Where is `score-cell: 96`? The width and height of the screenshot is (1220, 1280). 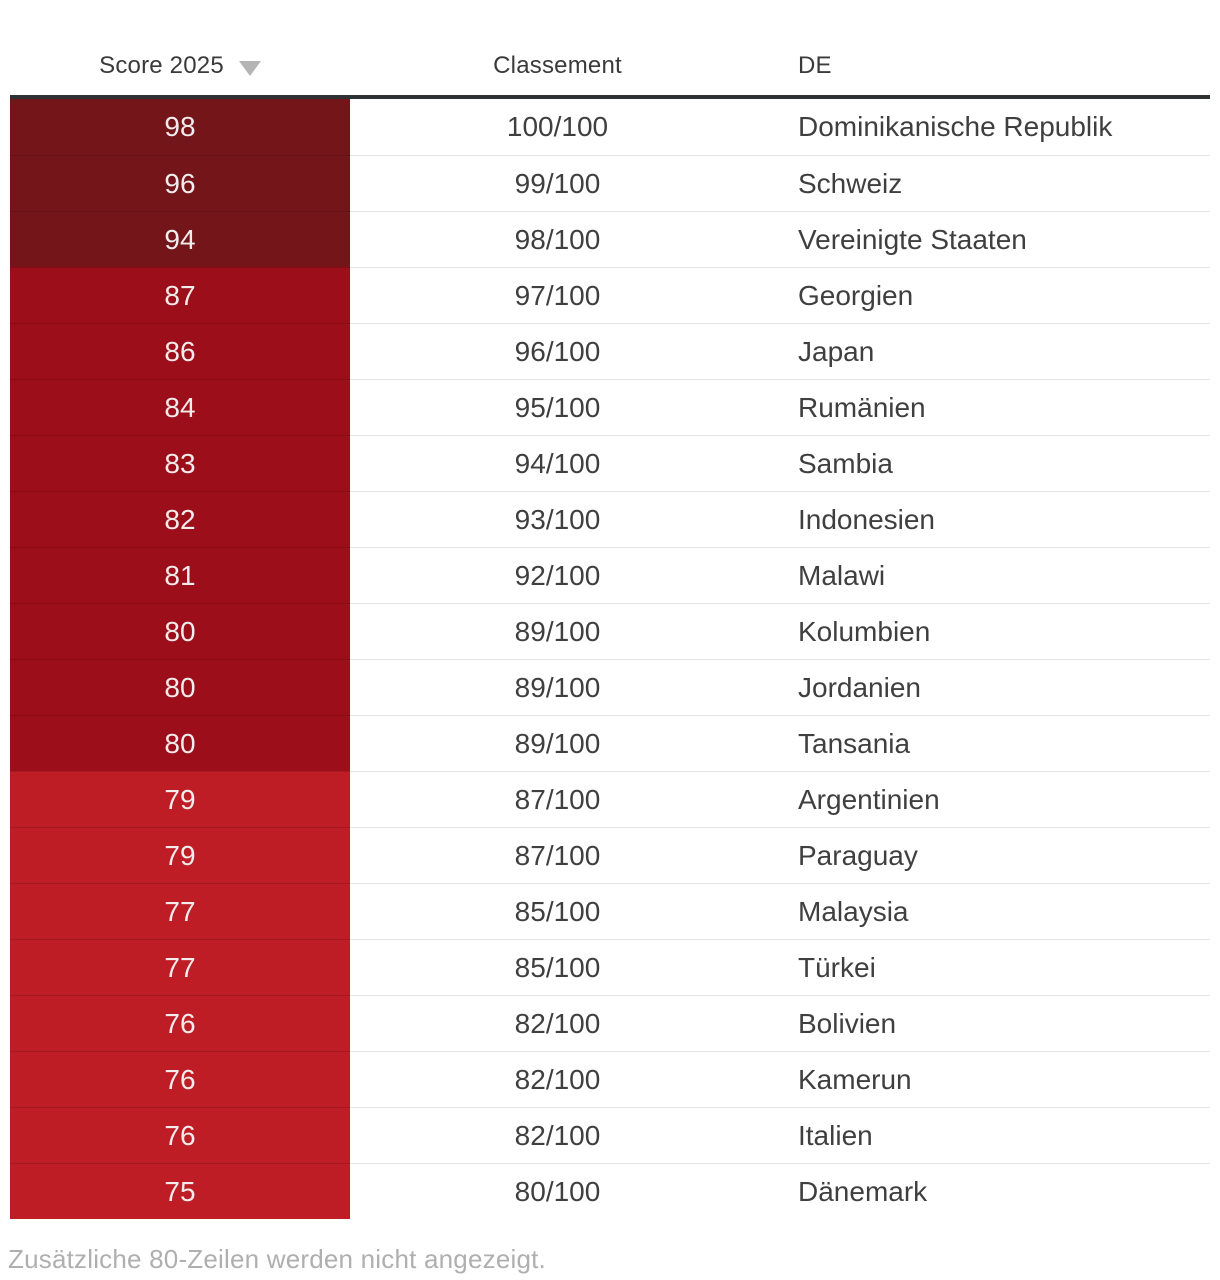
score-cell: 96 is located at coordinates (180, 183).